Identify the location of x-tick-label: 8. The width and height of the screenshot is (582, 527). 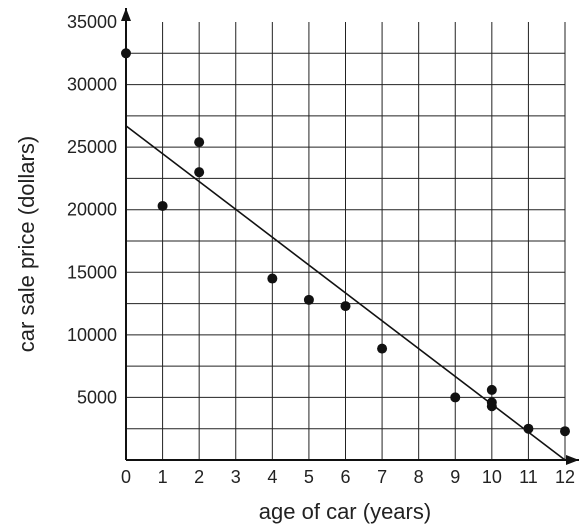
(419, 477).